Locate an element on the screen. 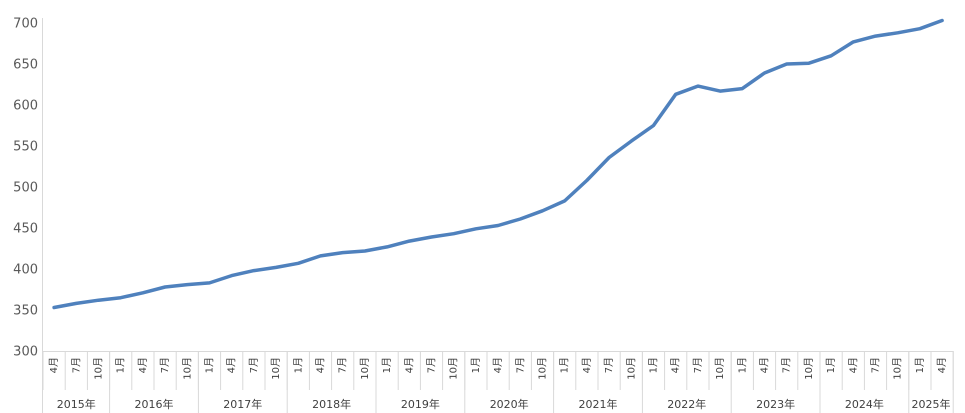 The image size is (965, 413). year-label: 2022年 is located at coordinates (686, 404).